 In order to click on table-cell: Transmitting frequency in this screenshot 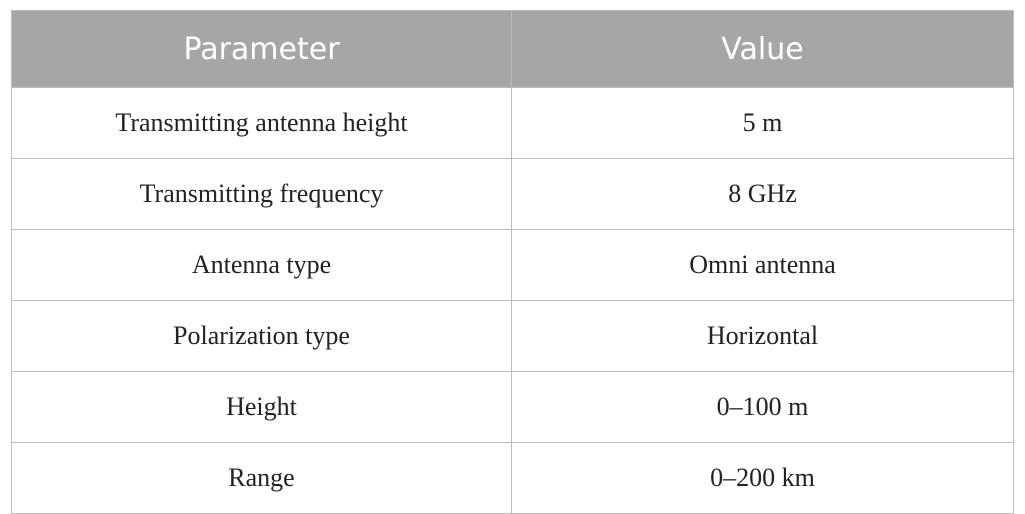, I will do `click(261, 194)`.